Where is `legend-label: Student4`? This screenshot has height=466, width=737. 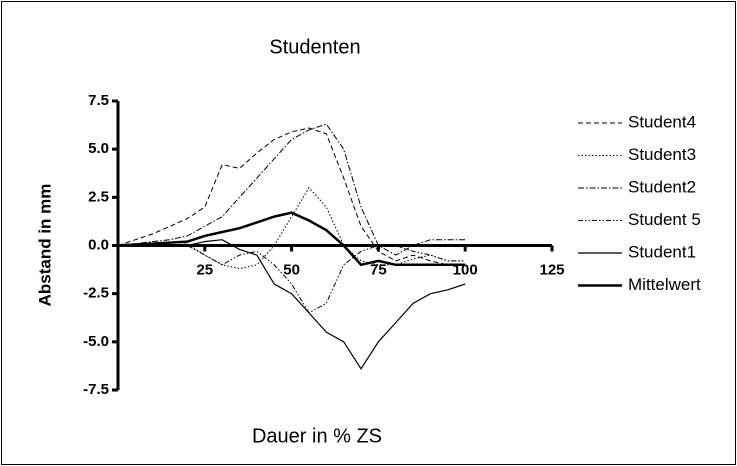 legend-label: Student4 is located at coordinates (662, 121).